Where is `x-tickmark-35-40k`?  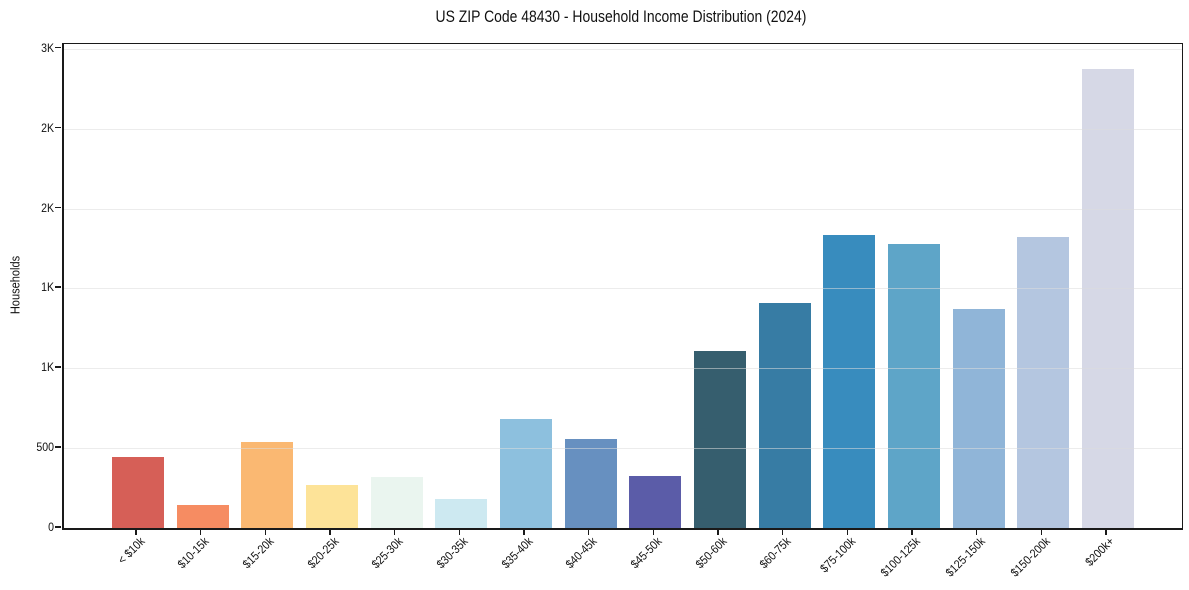 x-tickmark-35-40k is located at coordinates (524, 532).